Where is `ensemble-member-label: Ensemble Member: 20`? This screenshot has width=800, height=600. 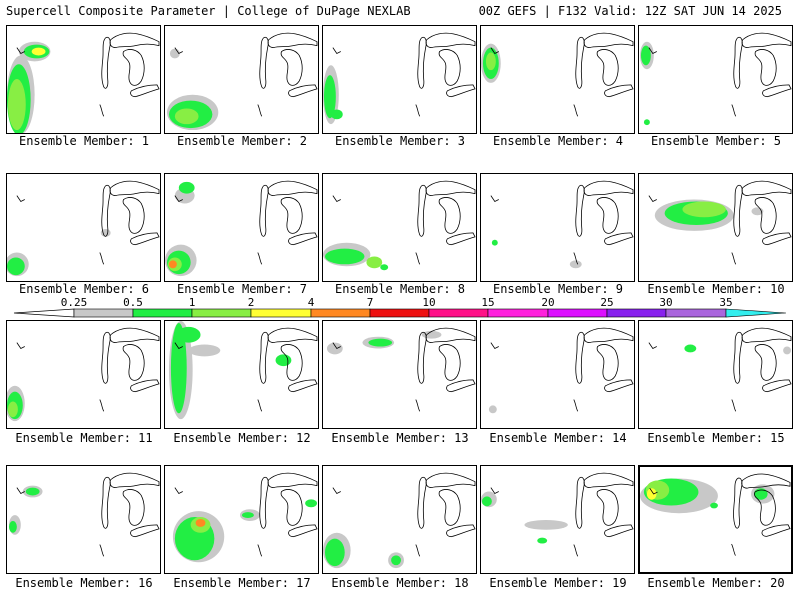
ensemble-member-label: Ensemble Member: 20 is located at coordinates (716, 583).